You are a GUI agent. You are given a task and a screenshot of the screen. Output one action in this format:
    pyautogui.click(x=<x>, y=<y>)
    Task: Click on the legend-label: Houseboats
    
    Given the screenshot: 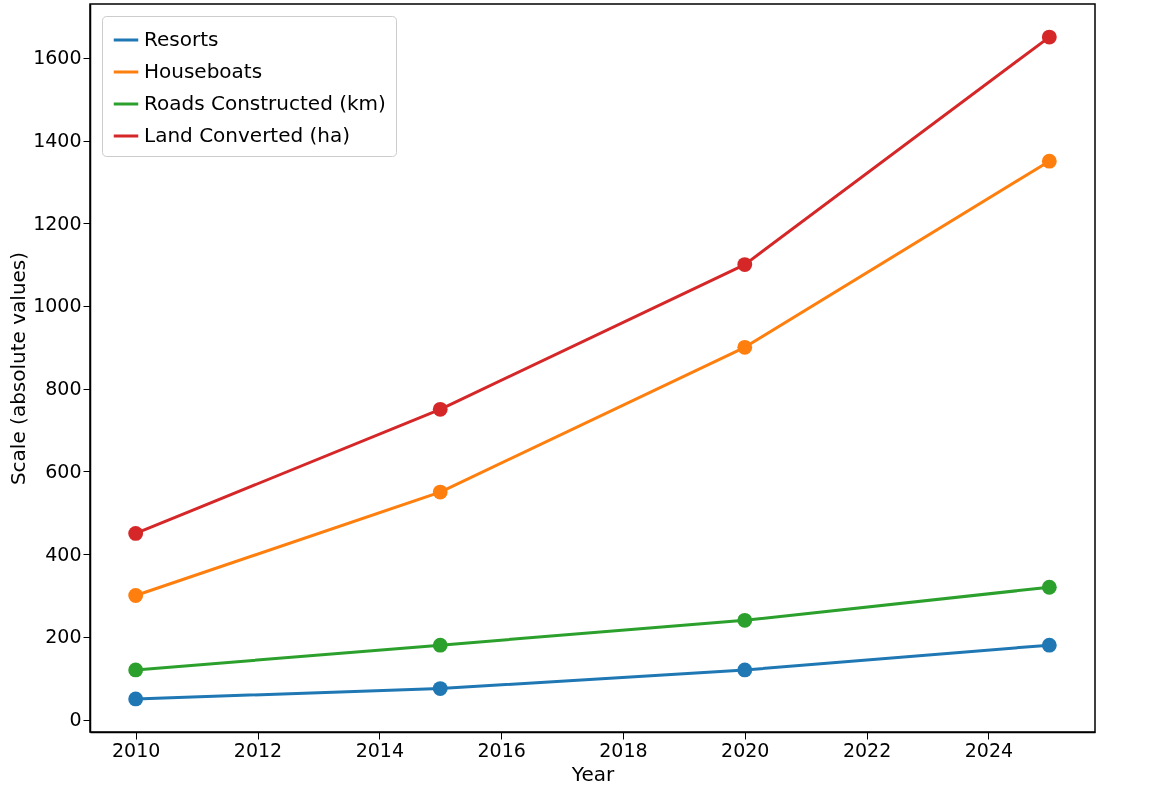 What is the action you would take?
    pyautogui.click(x=203, y=71)
    